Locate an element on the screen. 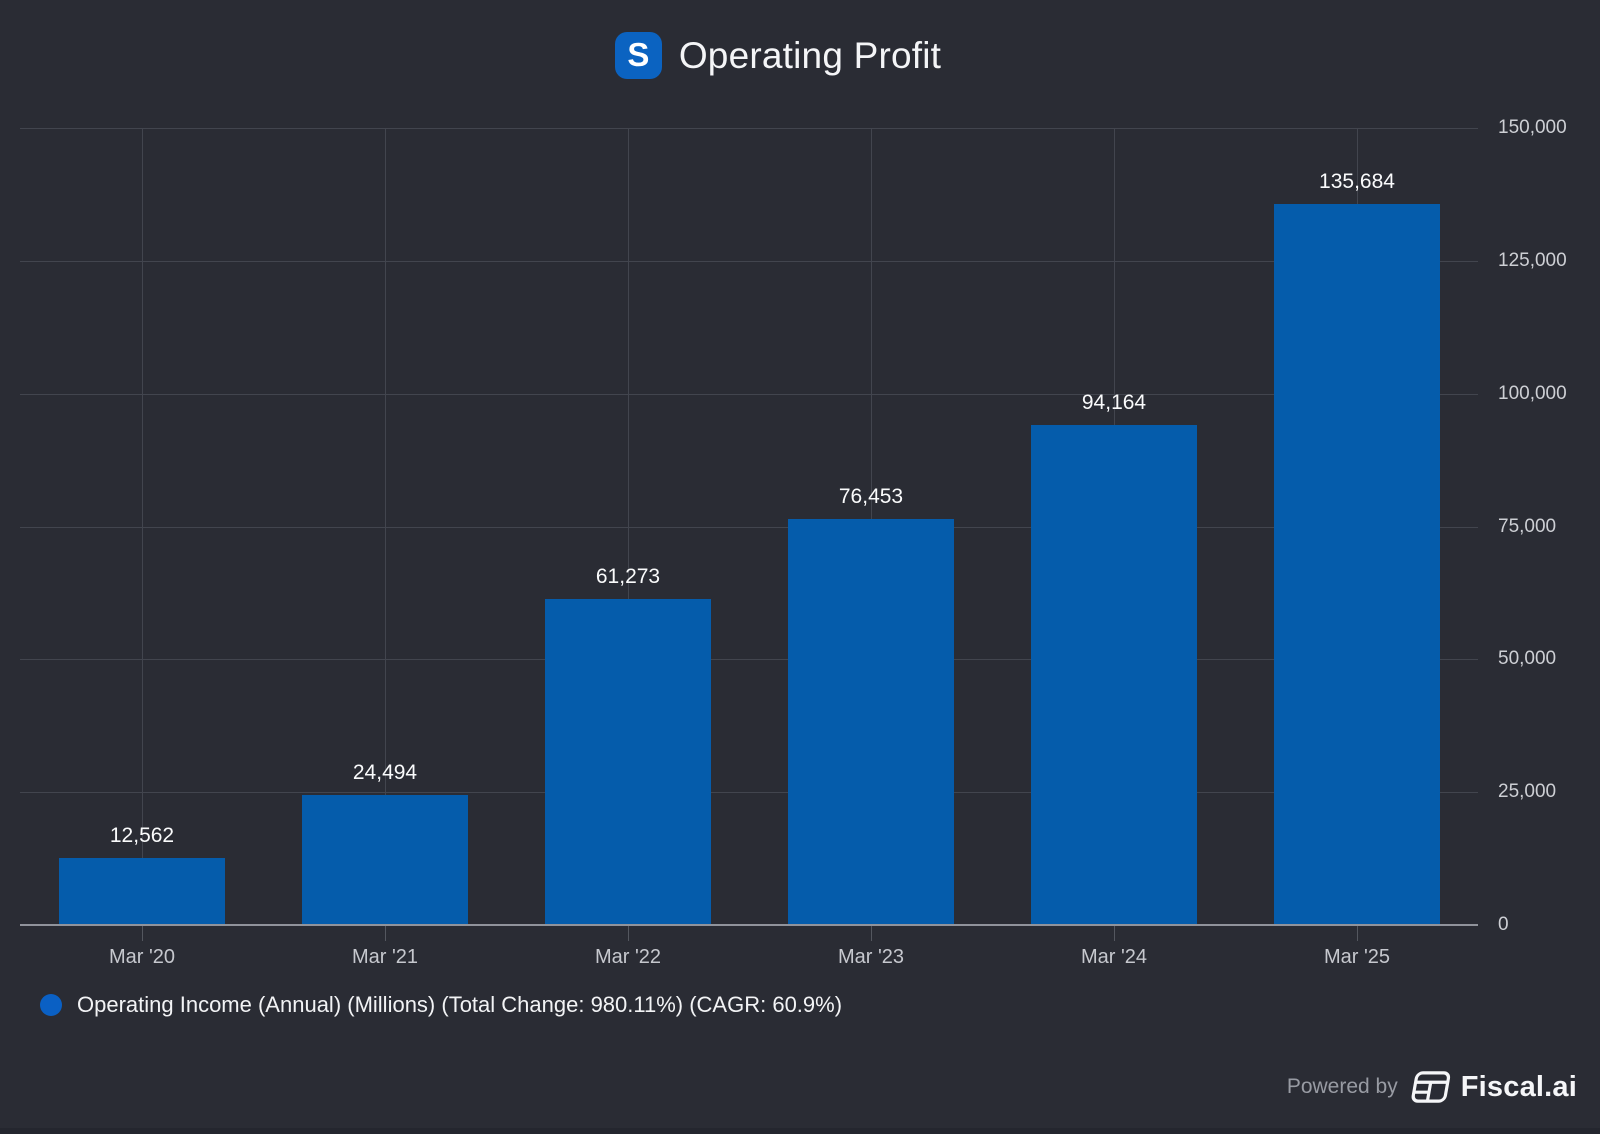  bar-value-label: 94,164 is located at coordinates (1114, 402).